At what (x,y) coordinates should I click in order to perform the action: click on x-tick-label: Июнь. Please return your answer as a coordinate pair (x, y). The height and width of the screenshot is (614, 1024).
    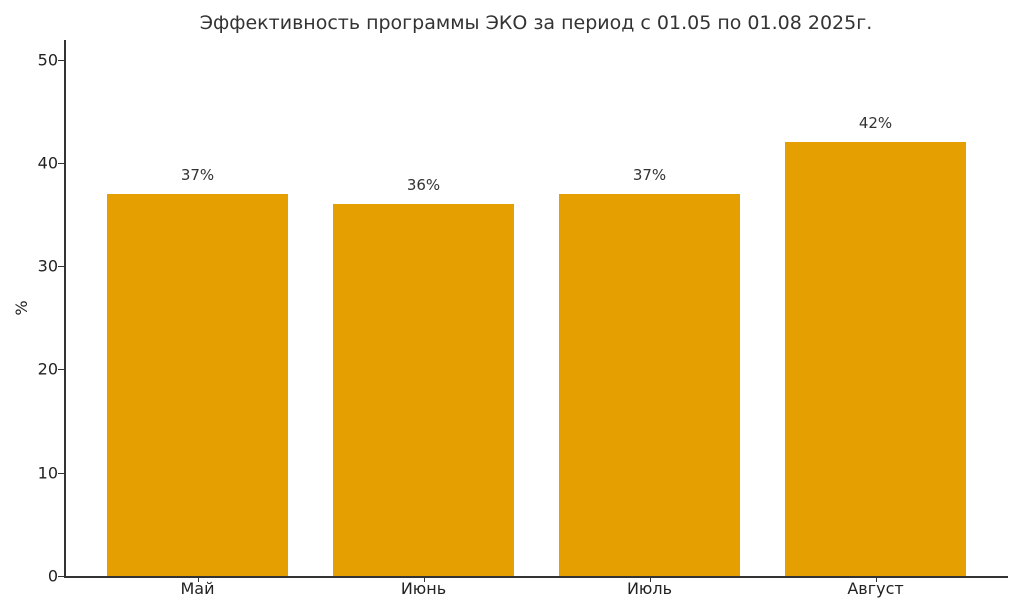
    Looking at the image, I should click on (423, 588).